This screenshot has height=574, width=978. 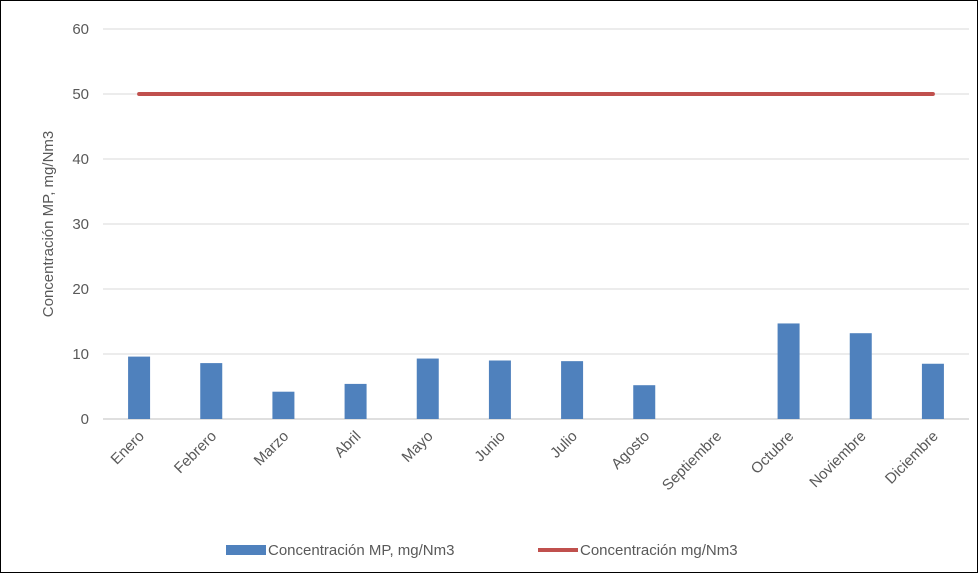 I want to click on y-tick-label: 40, so click(x=80, y=159).